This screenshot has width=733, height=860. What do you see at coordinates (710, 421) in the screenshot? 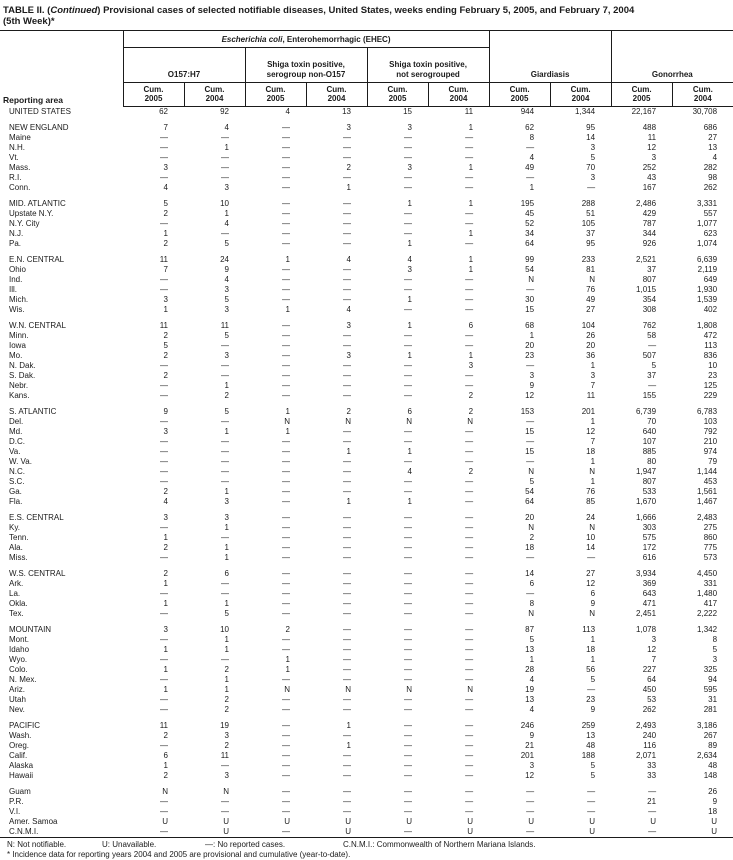
I see `value-cell: 103` at bounding box center [710, 421].